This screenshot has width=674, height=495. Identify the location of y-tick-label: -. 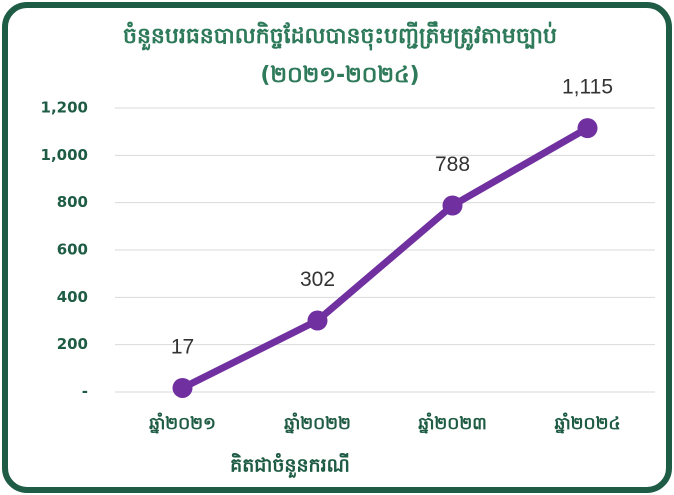
(85, 392).